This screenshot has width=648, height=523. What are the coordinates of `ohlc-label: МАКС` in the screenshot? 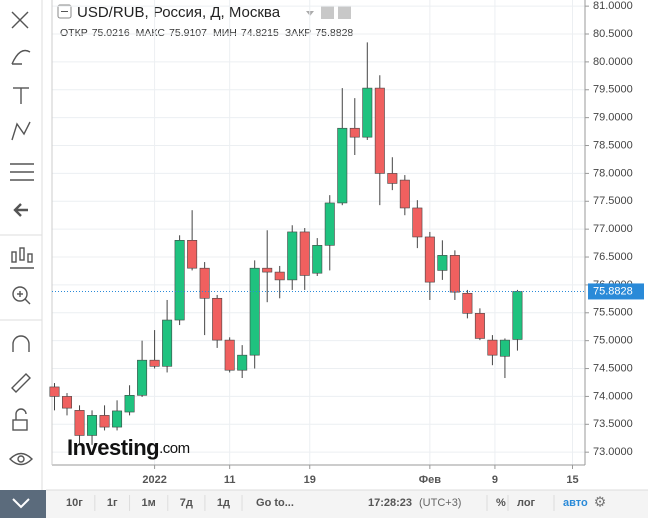 It's located at (151, 33).